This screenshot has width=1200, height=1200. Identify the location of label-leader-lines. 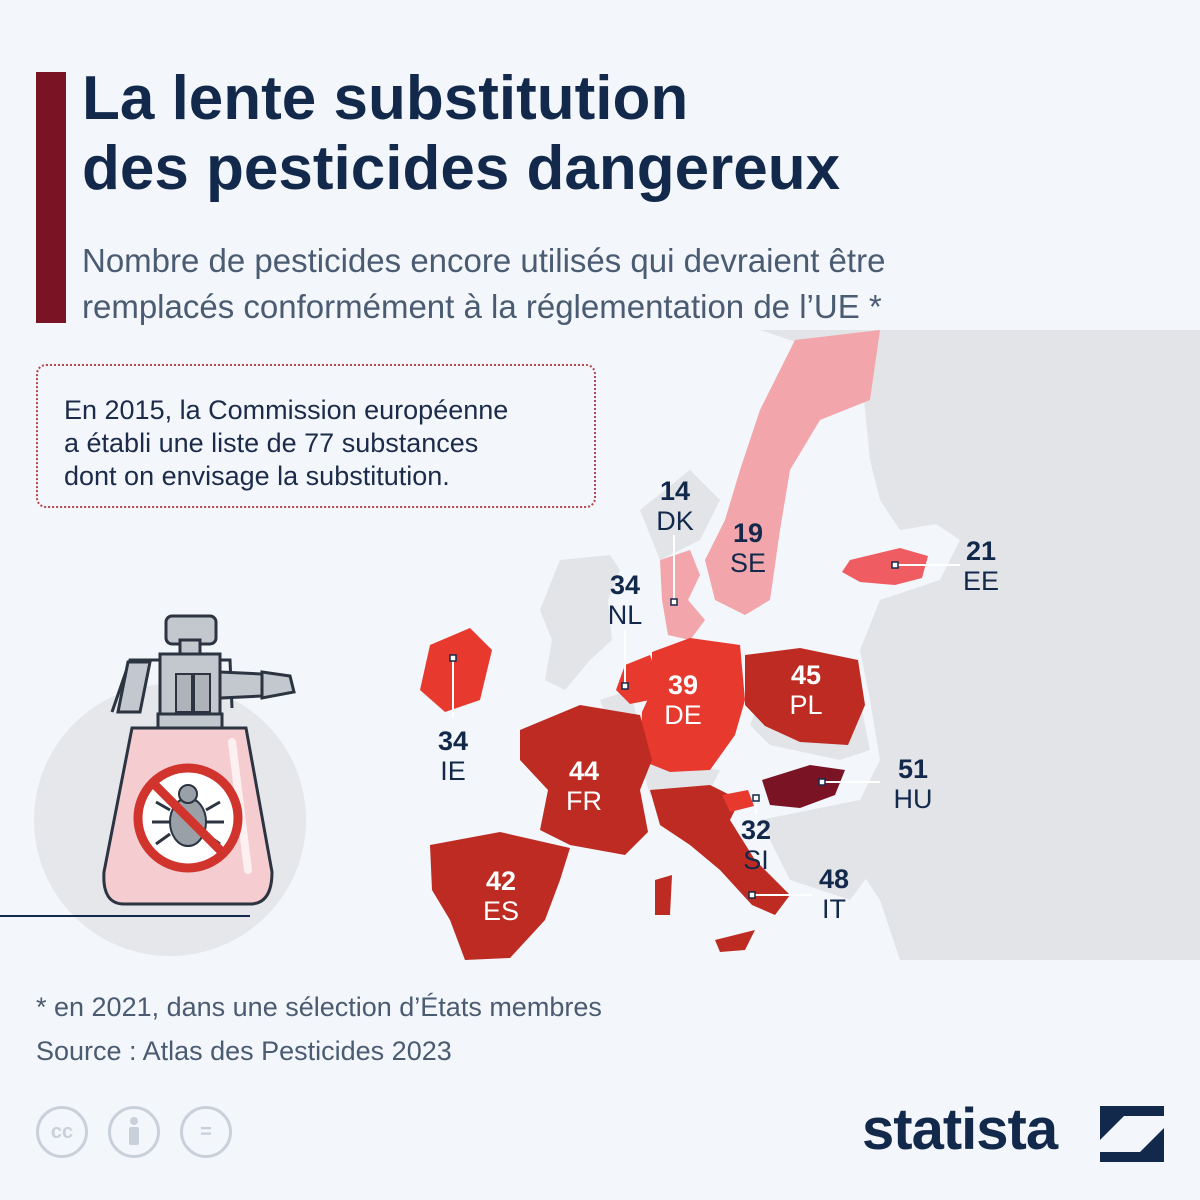
(706, 715).